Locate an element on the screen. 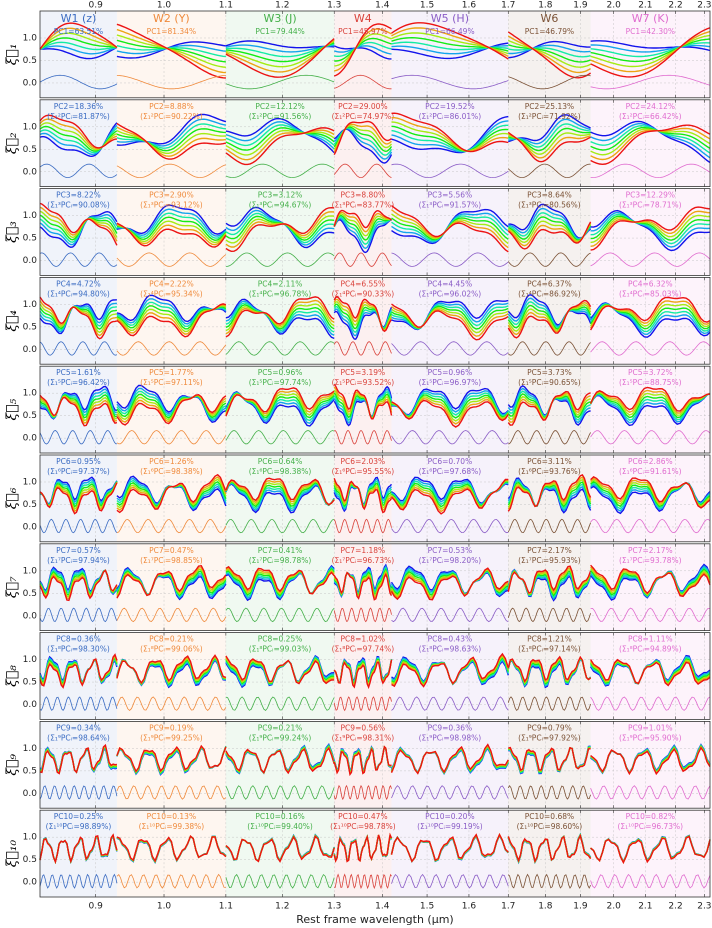  pc-label: PC4=6.37% is located at coordinates (549, 283).